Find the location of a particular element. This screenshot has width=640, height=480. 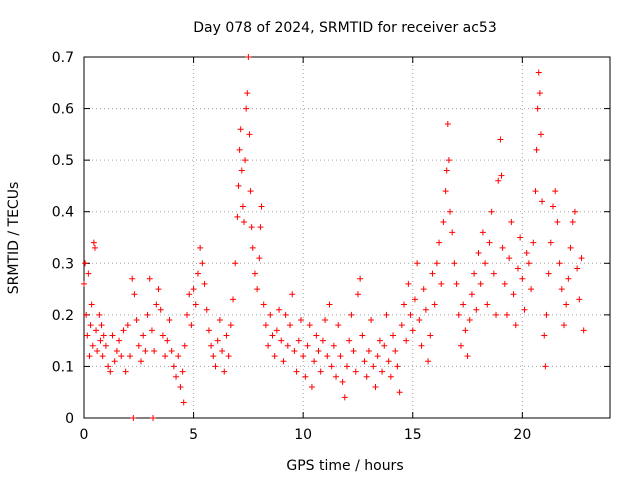

x-tick-label: 15 is located at coordinates (413, 435).